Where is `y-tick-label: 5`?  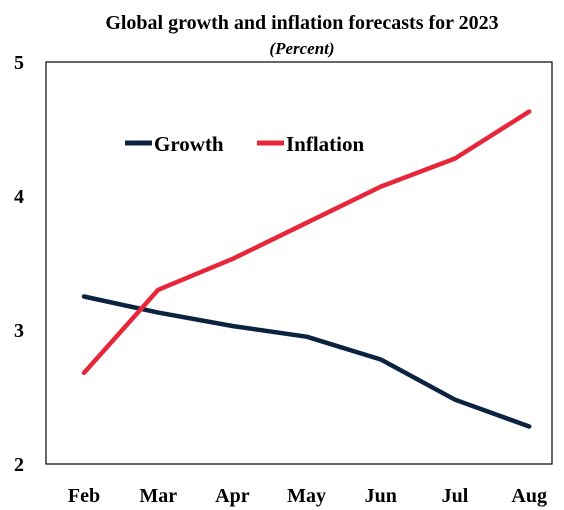
y-tick-label: 5 is located at coordinates (19, 63).